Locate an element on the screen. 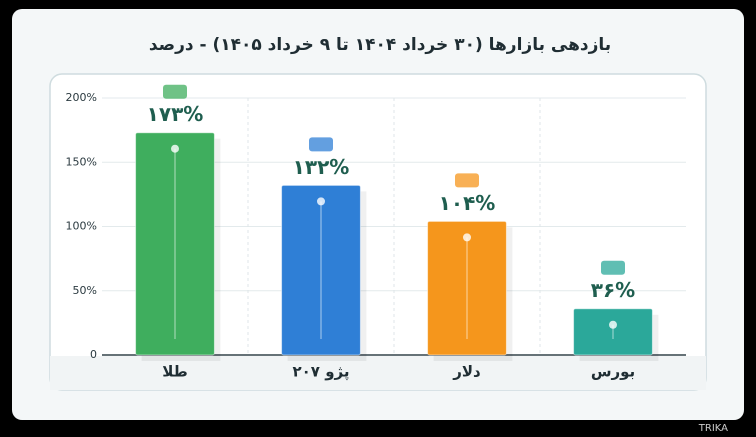  category-strip is located at coordinates (378, 373).